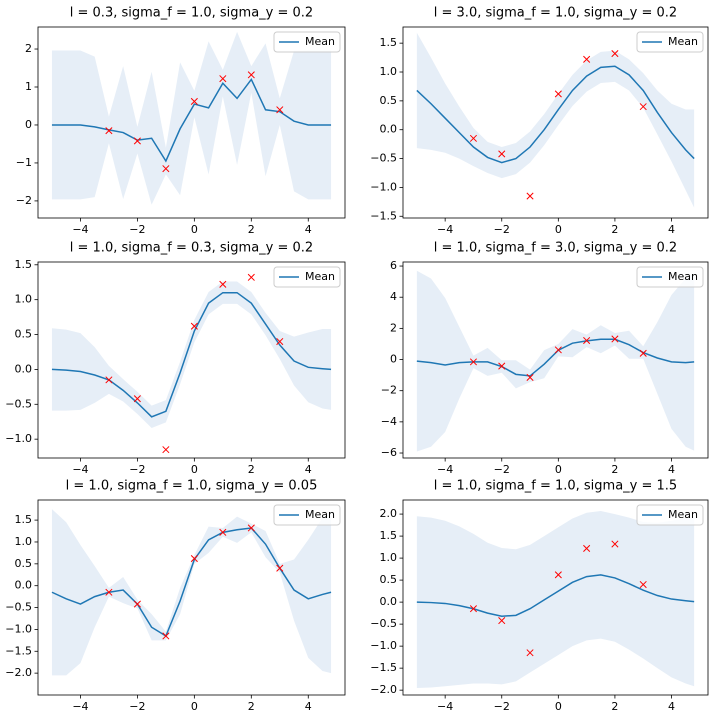 Image resolution: width=715 pixels, height=722 pixels. What do you see at coordinates (555, 13) in the screenshot?
I see `subplot-title: l = 3.0, sigma_f = 1.0, sigma_y = 0.2` at bounding box center [555, 13].